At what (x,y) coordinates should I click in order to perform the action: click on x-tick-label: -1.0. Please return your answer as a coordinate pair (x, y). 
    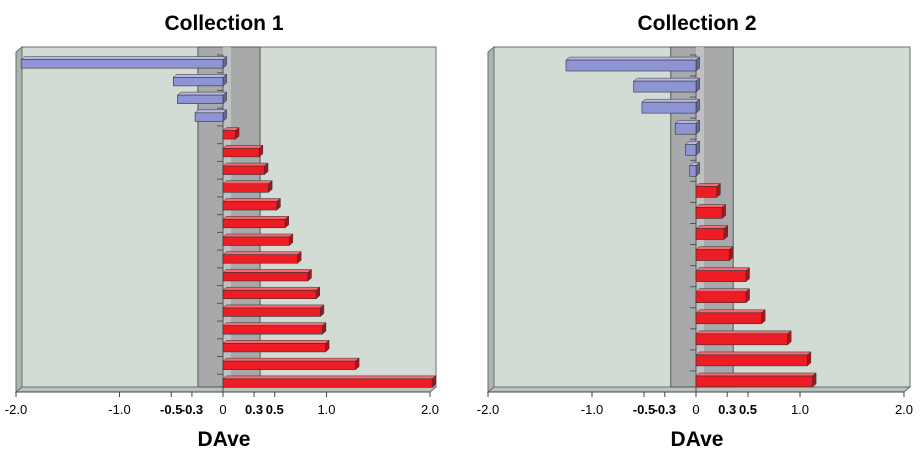
    Looking at the image, I should click on (592, 409).